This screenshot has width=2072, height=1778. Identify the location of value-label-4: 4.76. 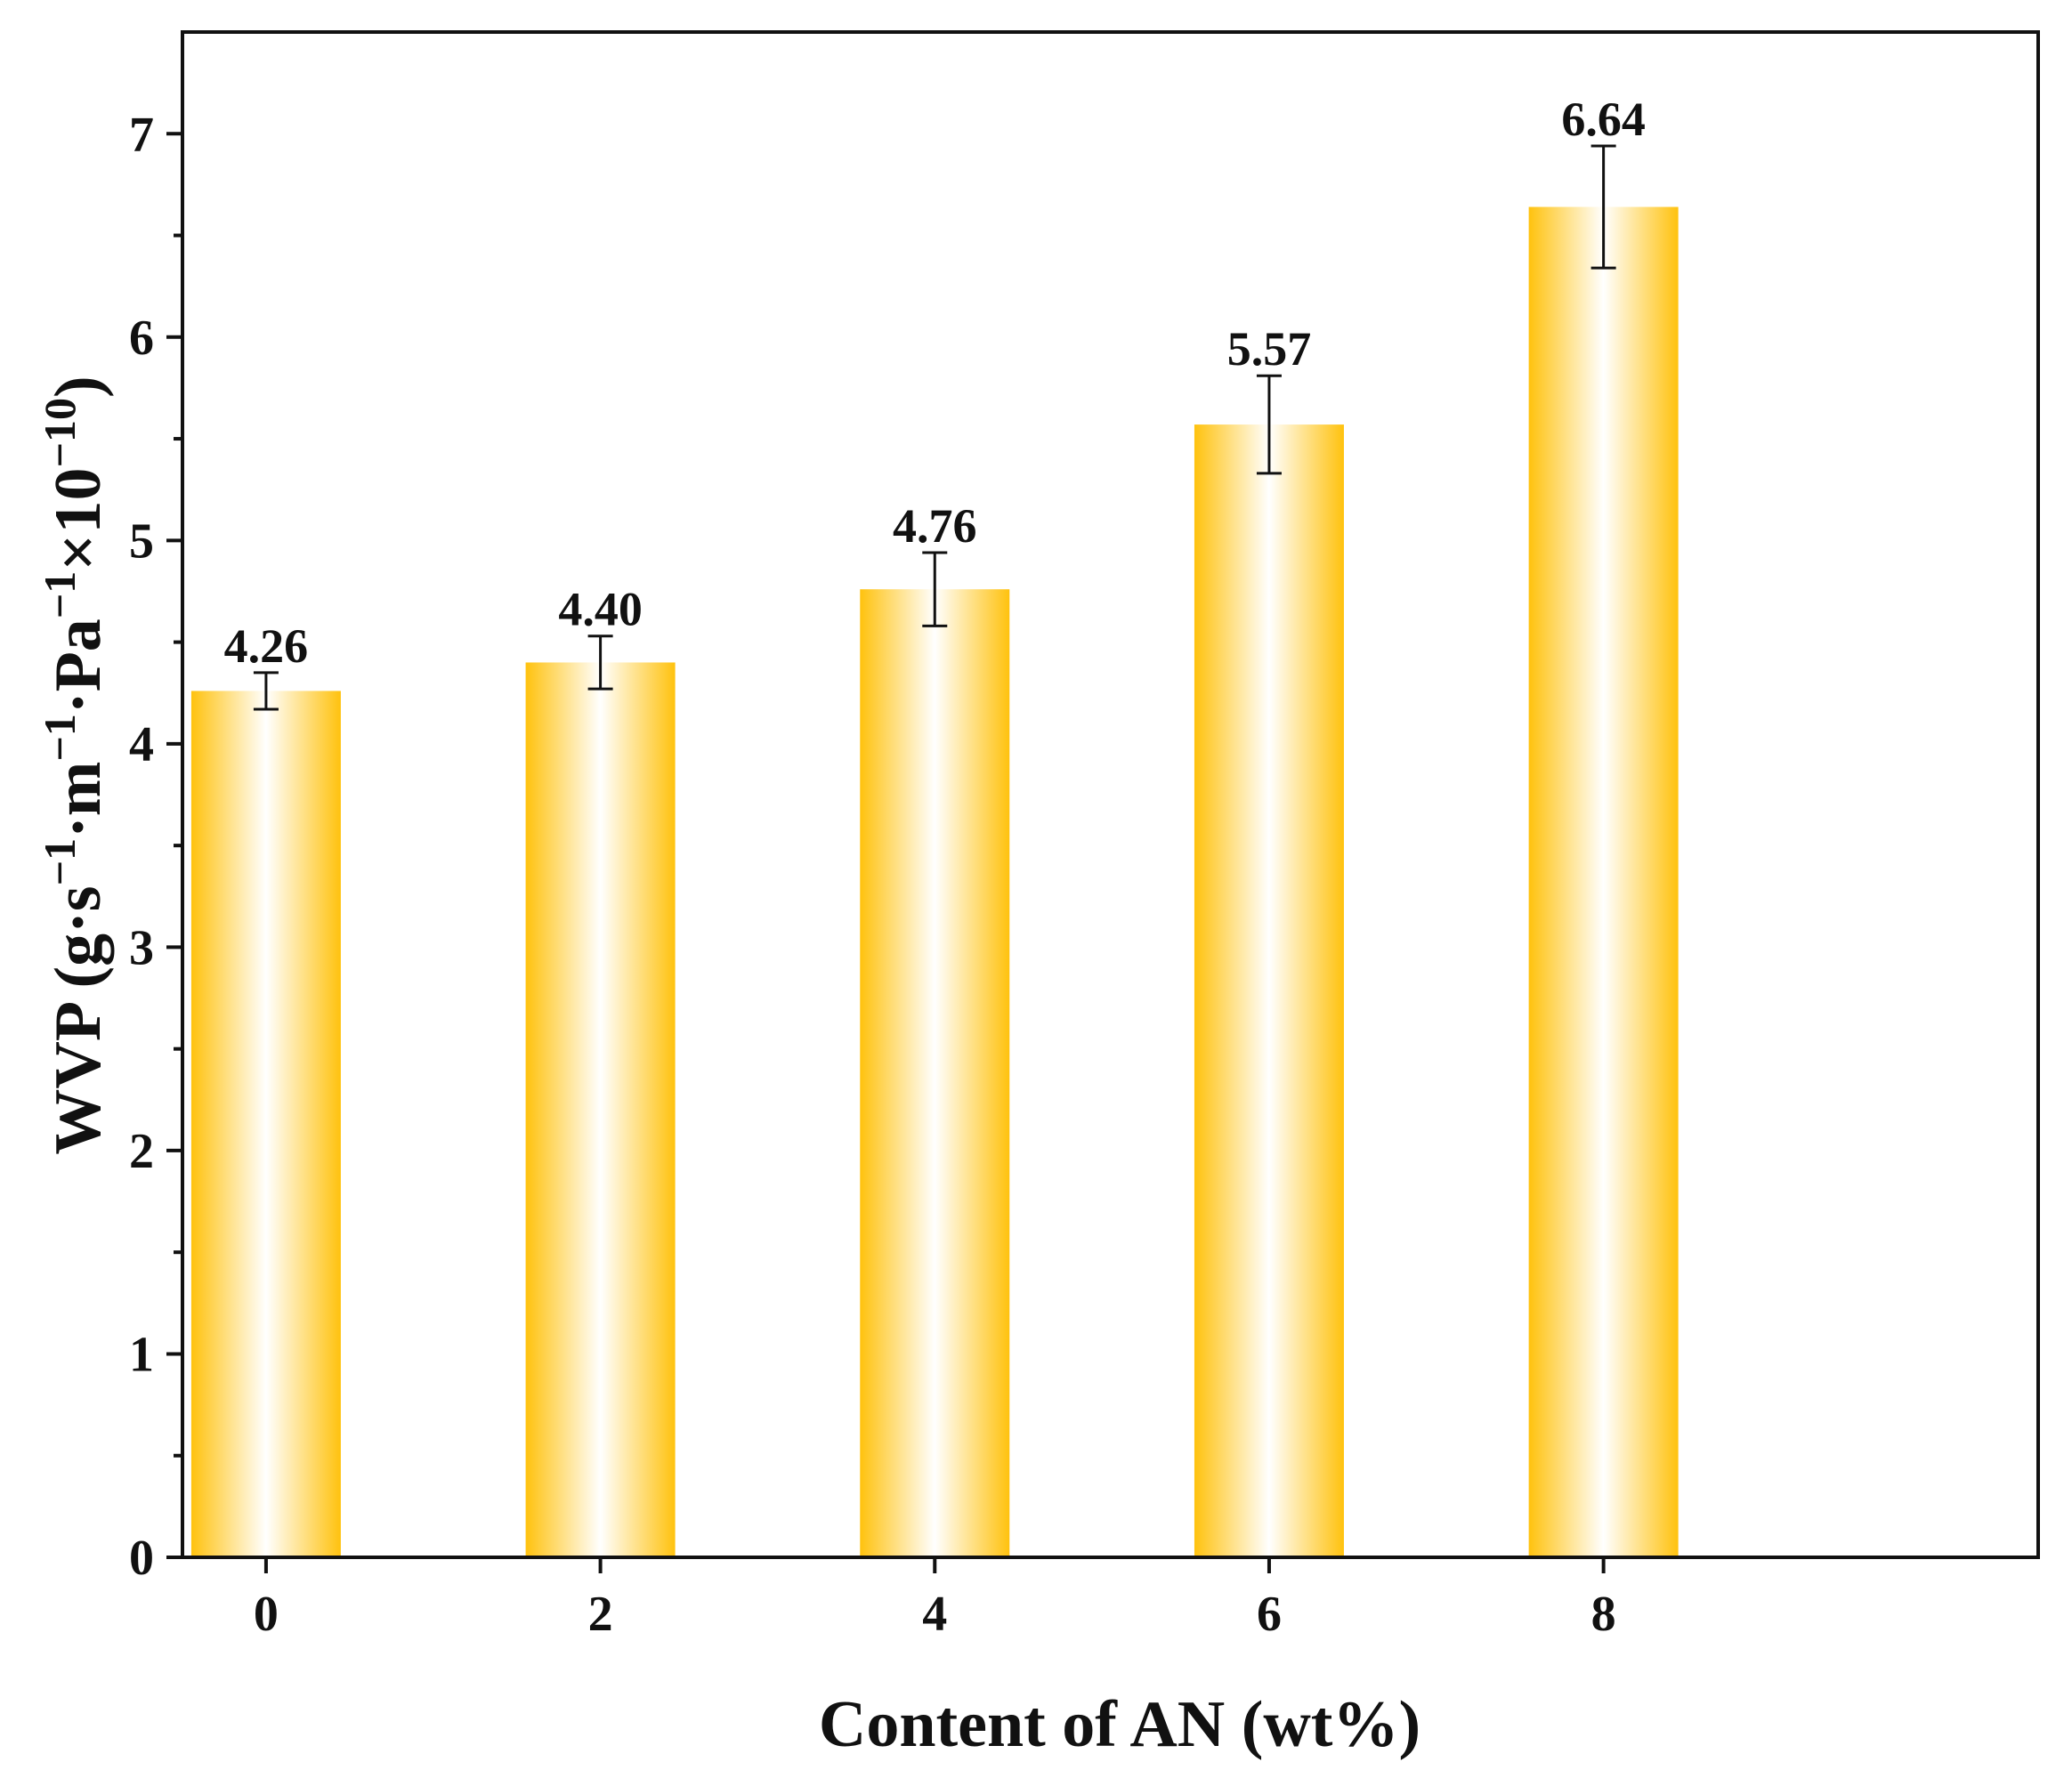
(935, 526).